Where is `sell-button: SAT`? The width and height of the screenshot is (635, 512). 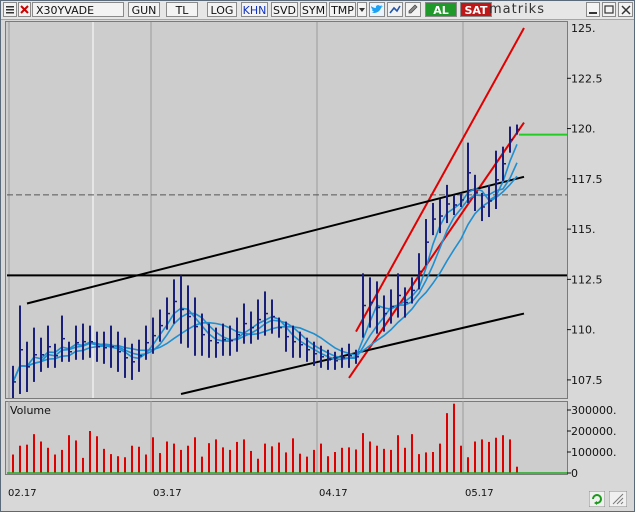 sell-button: SAT is located at coordinates (476, 9).